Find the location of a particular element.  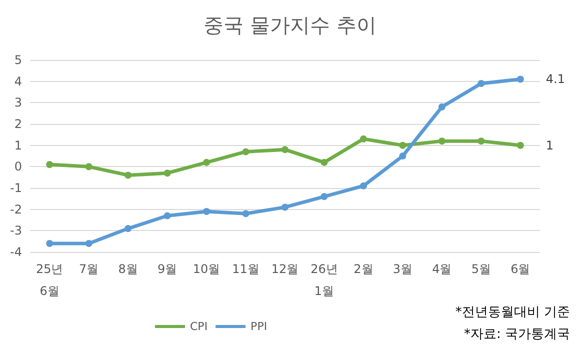

y-tick-label: -2 is located at coordinates (16, 209).